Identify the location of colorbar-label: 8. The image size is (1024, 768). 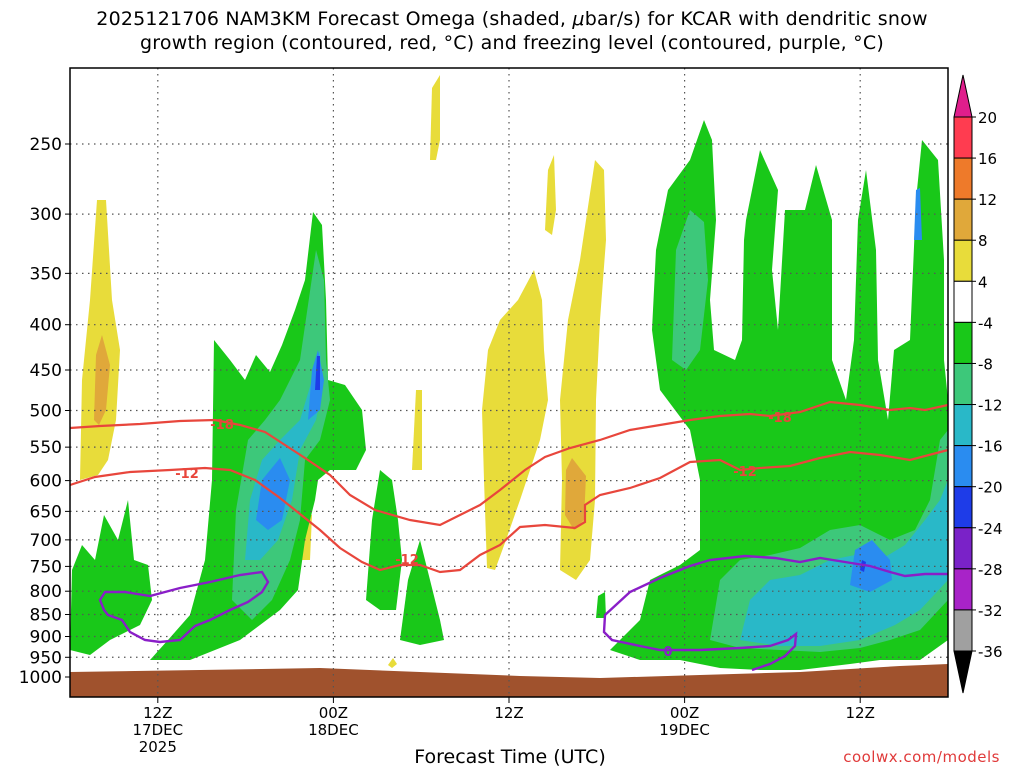
(983, 241).